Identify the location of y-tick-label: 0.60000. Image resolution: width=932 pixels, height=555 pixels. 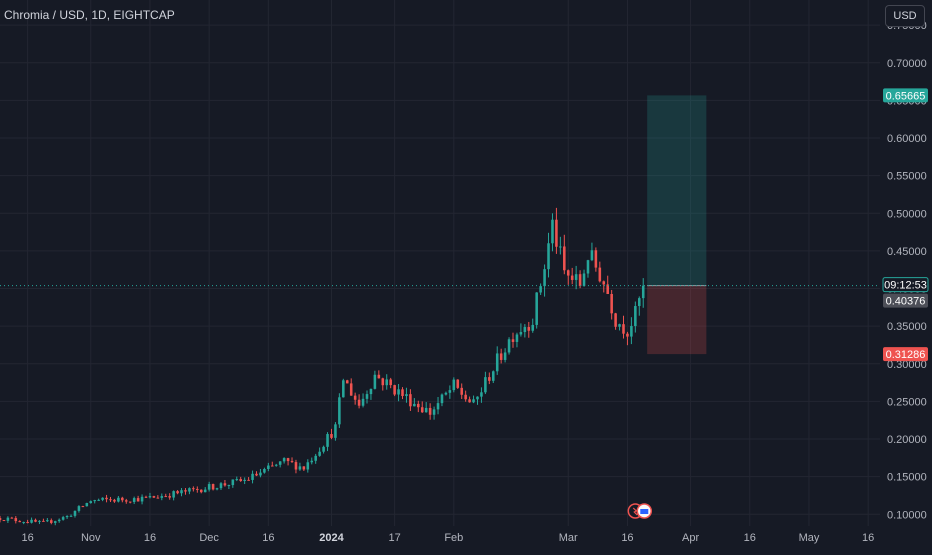
(907, 139).